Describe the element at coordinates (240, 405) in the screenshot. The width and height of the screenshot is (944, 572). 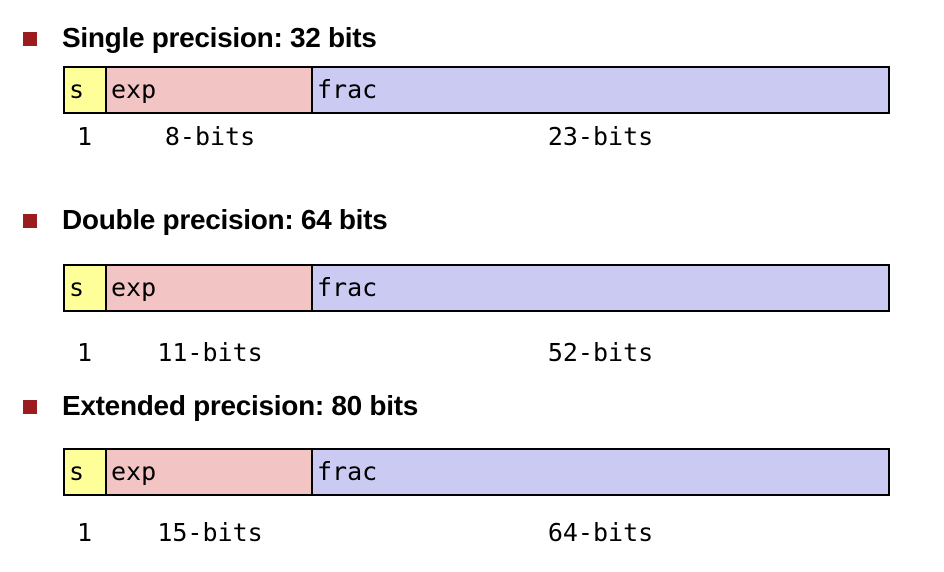
I see `extended-precision-heading: Extended precision: 80 bits` at that location.